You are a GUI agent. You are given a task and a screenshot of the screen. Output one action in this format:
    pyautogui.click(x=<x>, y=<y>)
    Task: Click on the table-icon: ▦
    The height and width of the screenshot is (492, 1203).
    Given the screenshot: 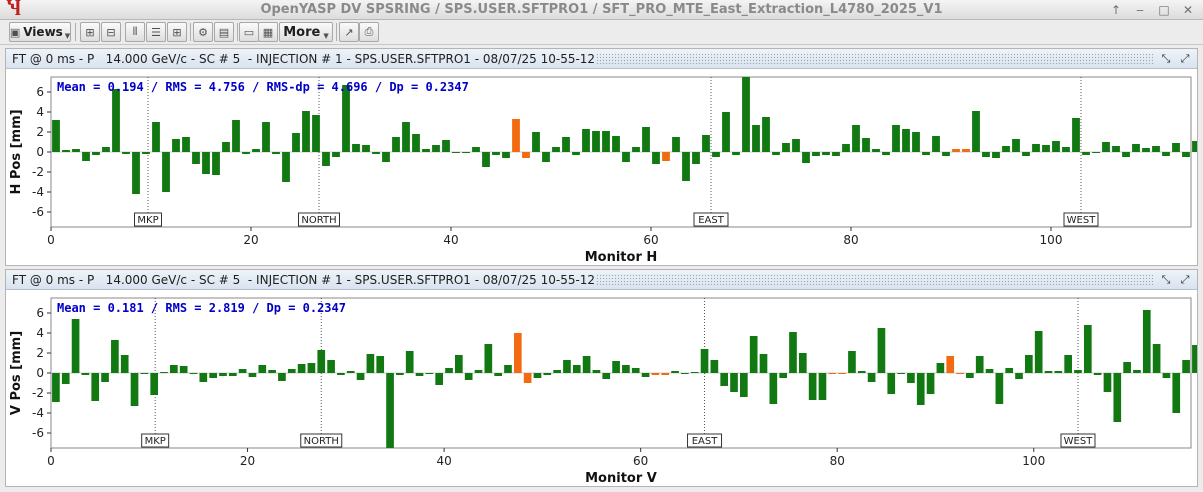 What is the action you would take?
    pyautogui.click(x=268, y=32)
    